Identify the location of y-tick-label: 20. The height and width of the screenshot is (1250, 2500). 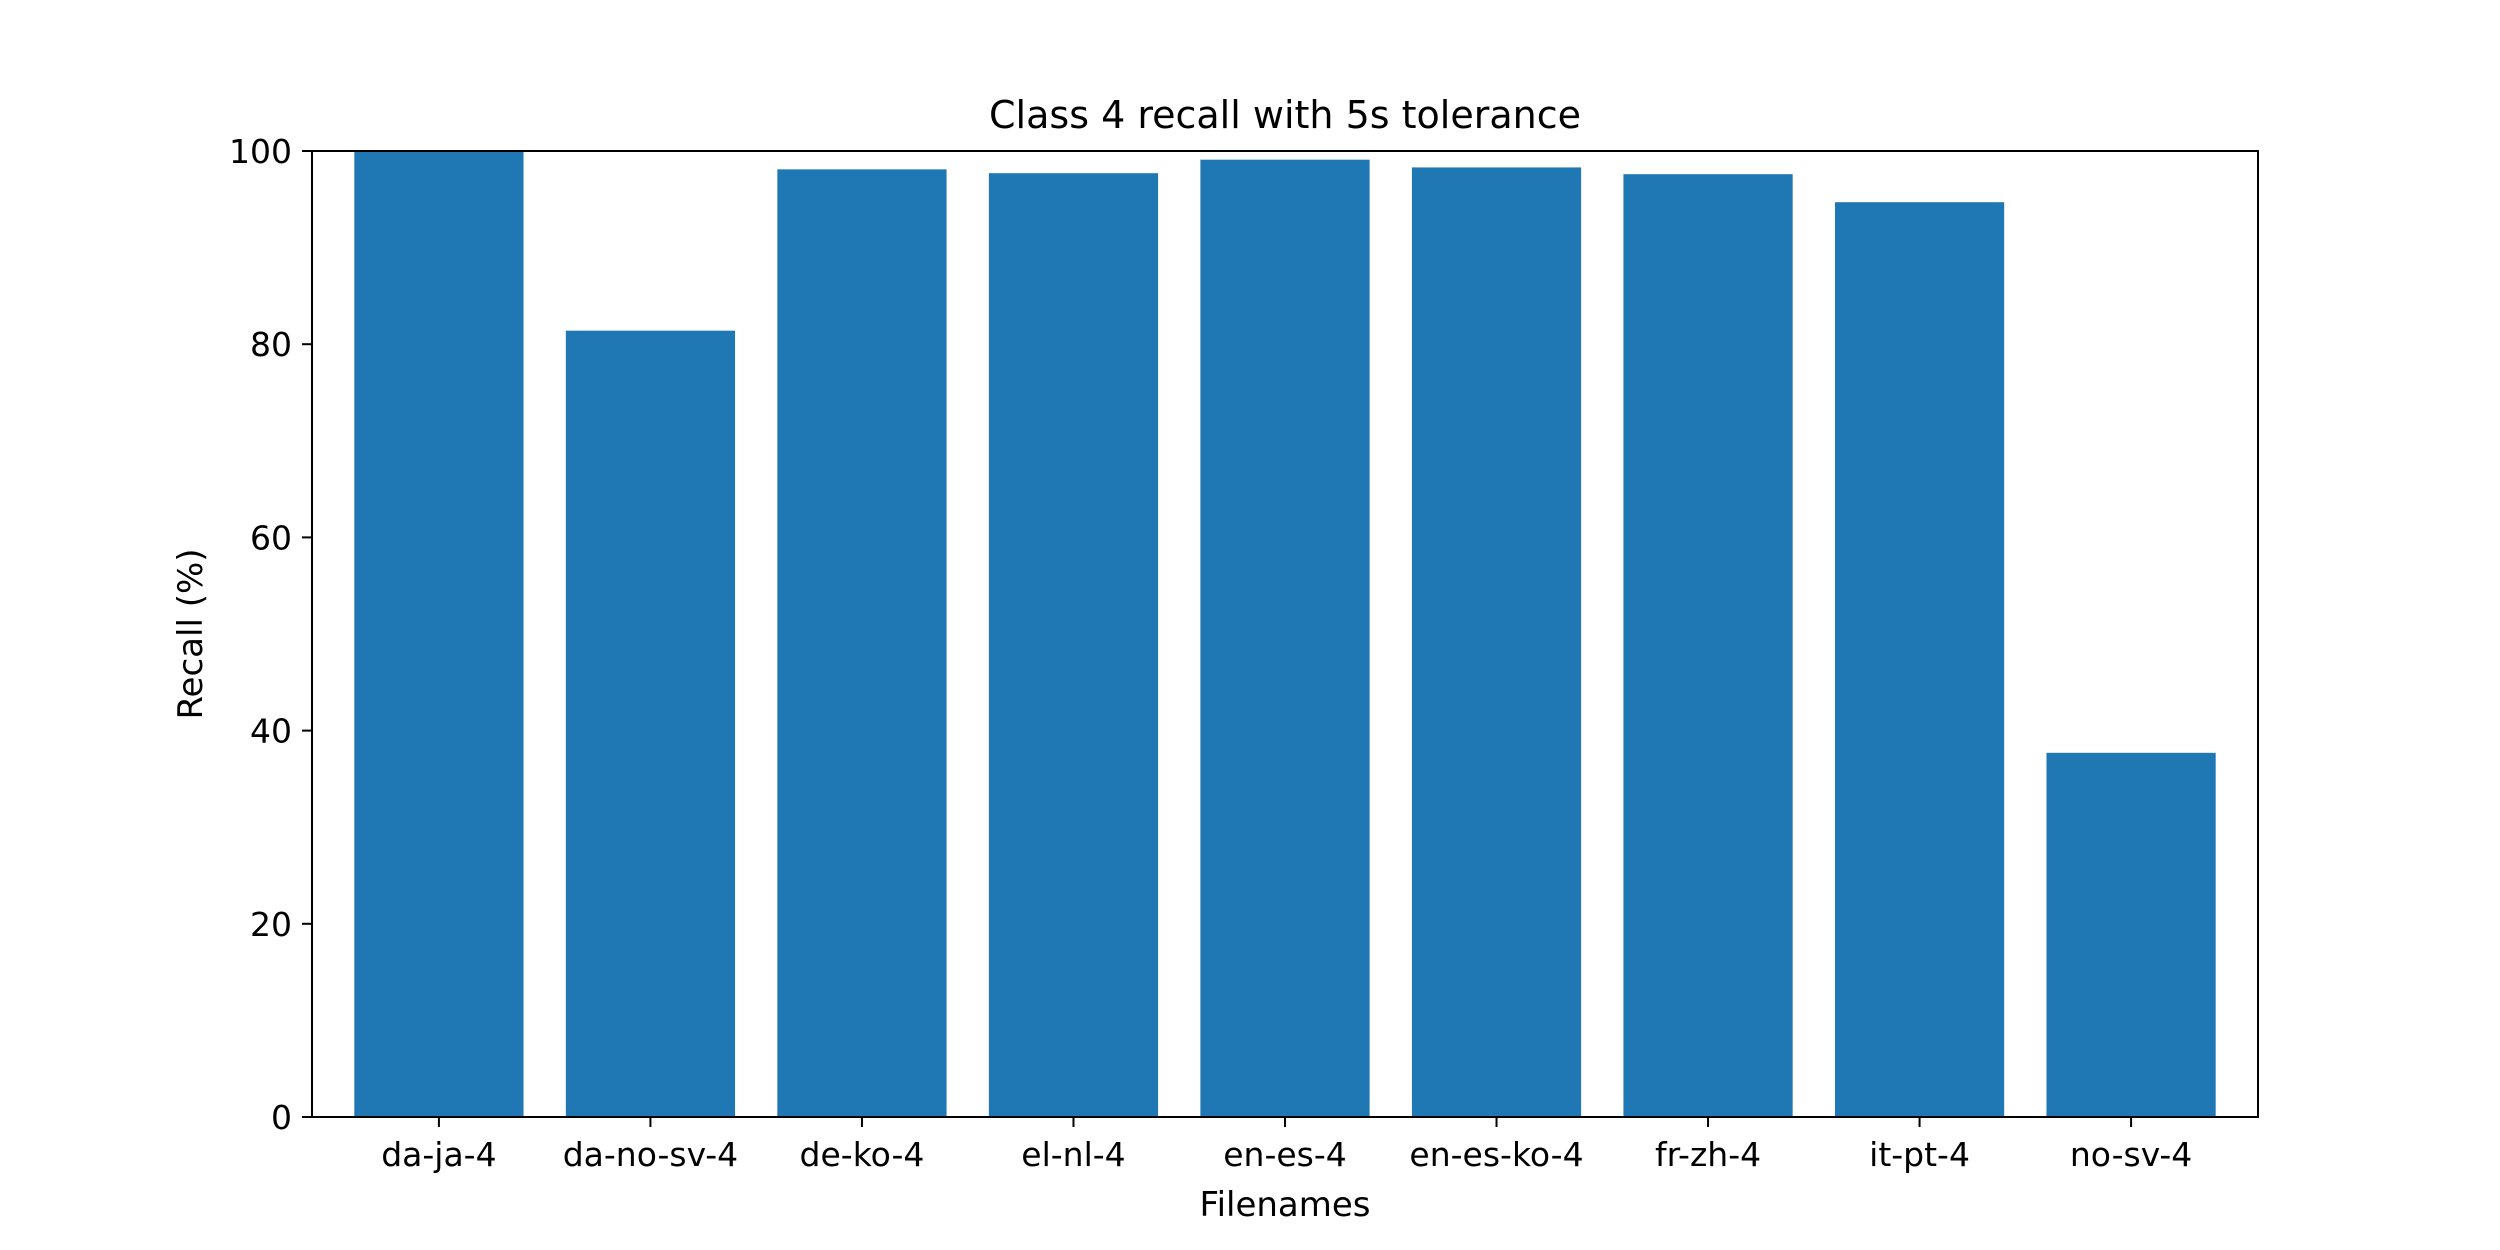
(271, 924).